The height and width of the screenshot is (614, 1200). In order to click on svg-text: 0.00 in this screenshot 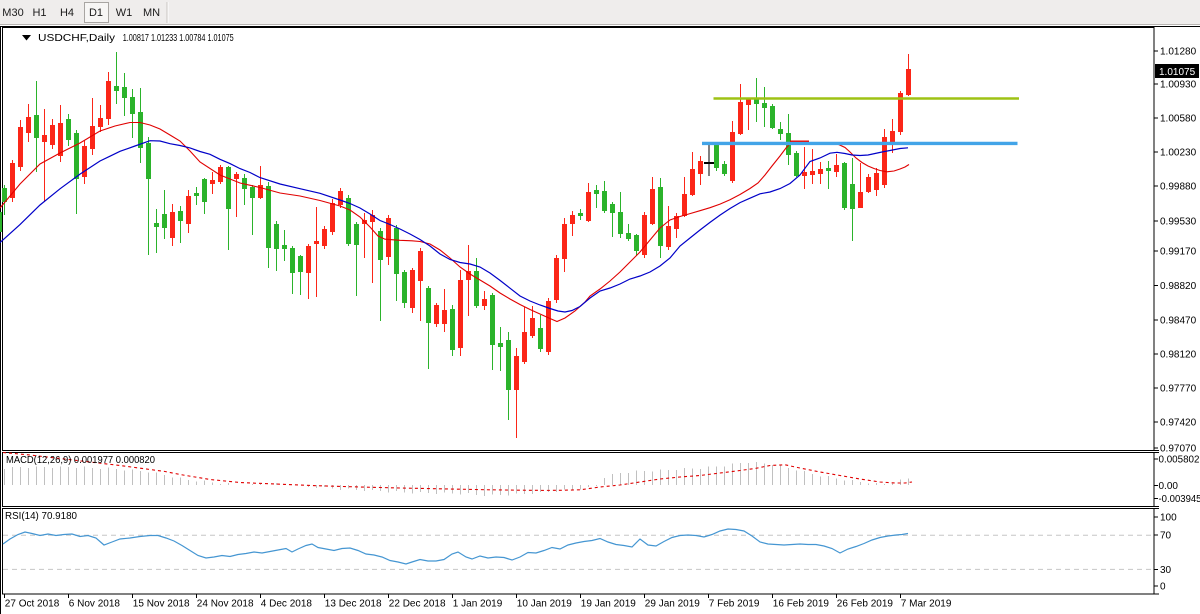, I will do `click(1169, 486)`.